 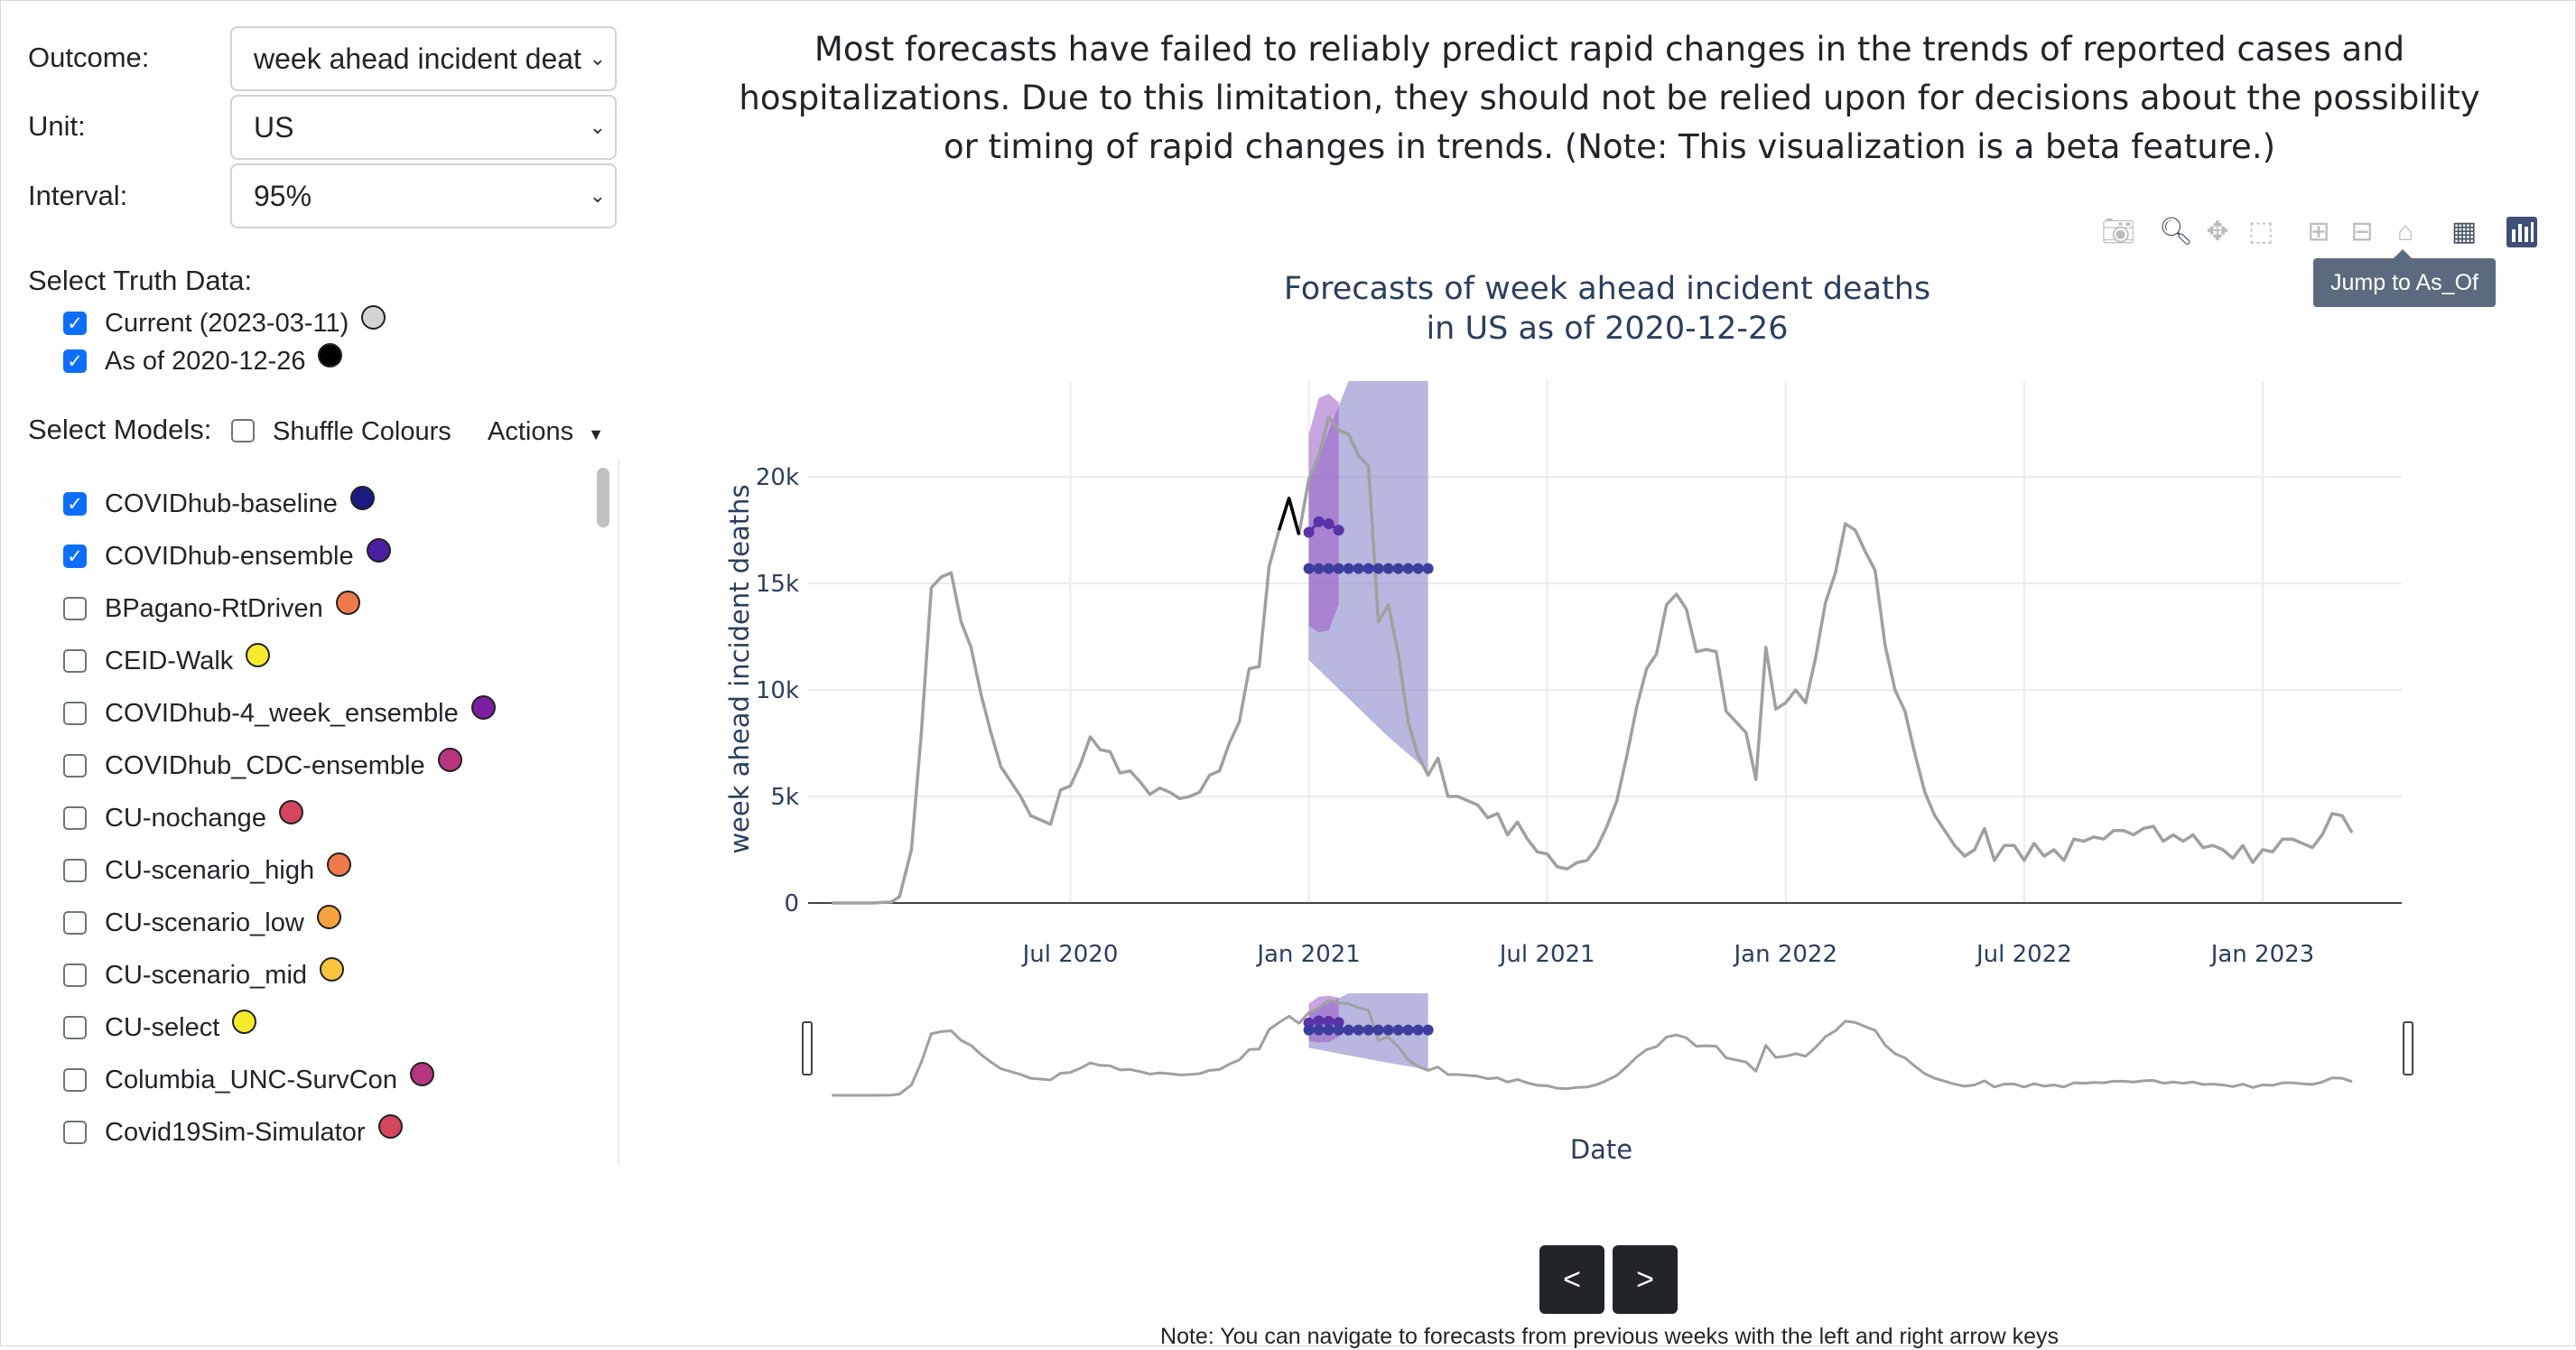 I want to click on y-tick-label: 10k, so click(x=777, y=690).